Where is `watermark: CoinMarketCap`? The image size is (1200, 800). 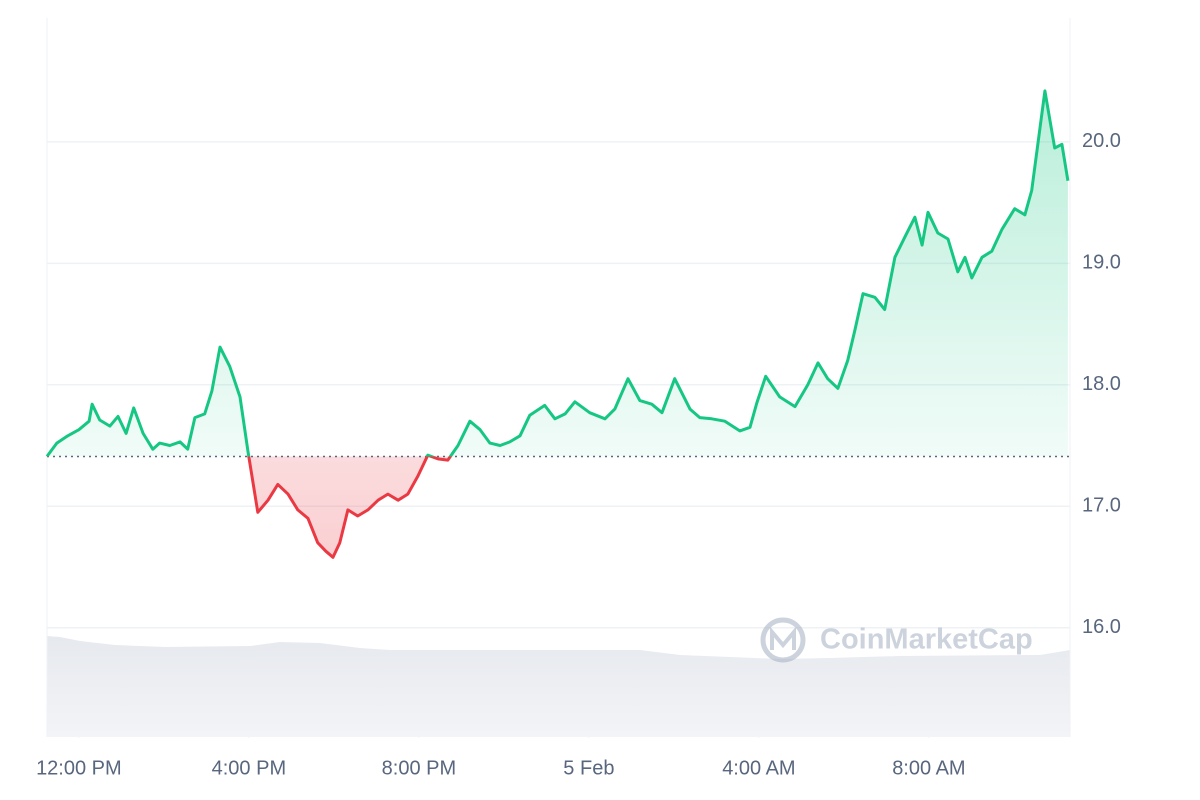 watermark: CoinMarketCap is located at coordinates (896, 640).